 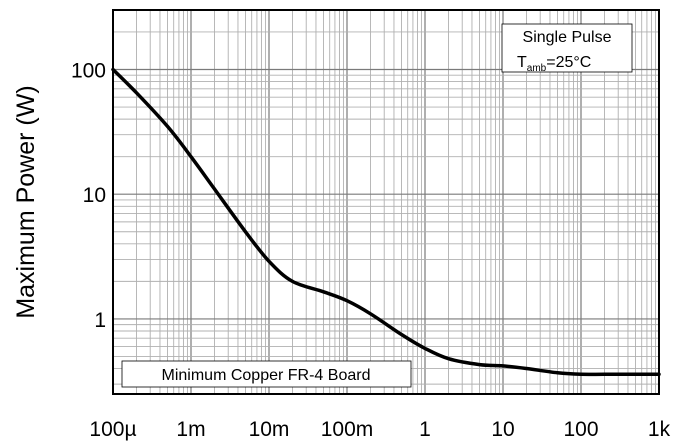 I want to click on x-tick-label: 100, so click(x=580, y=429).